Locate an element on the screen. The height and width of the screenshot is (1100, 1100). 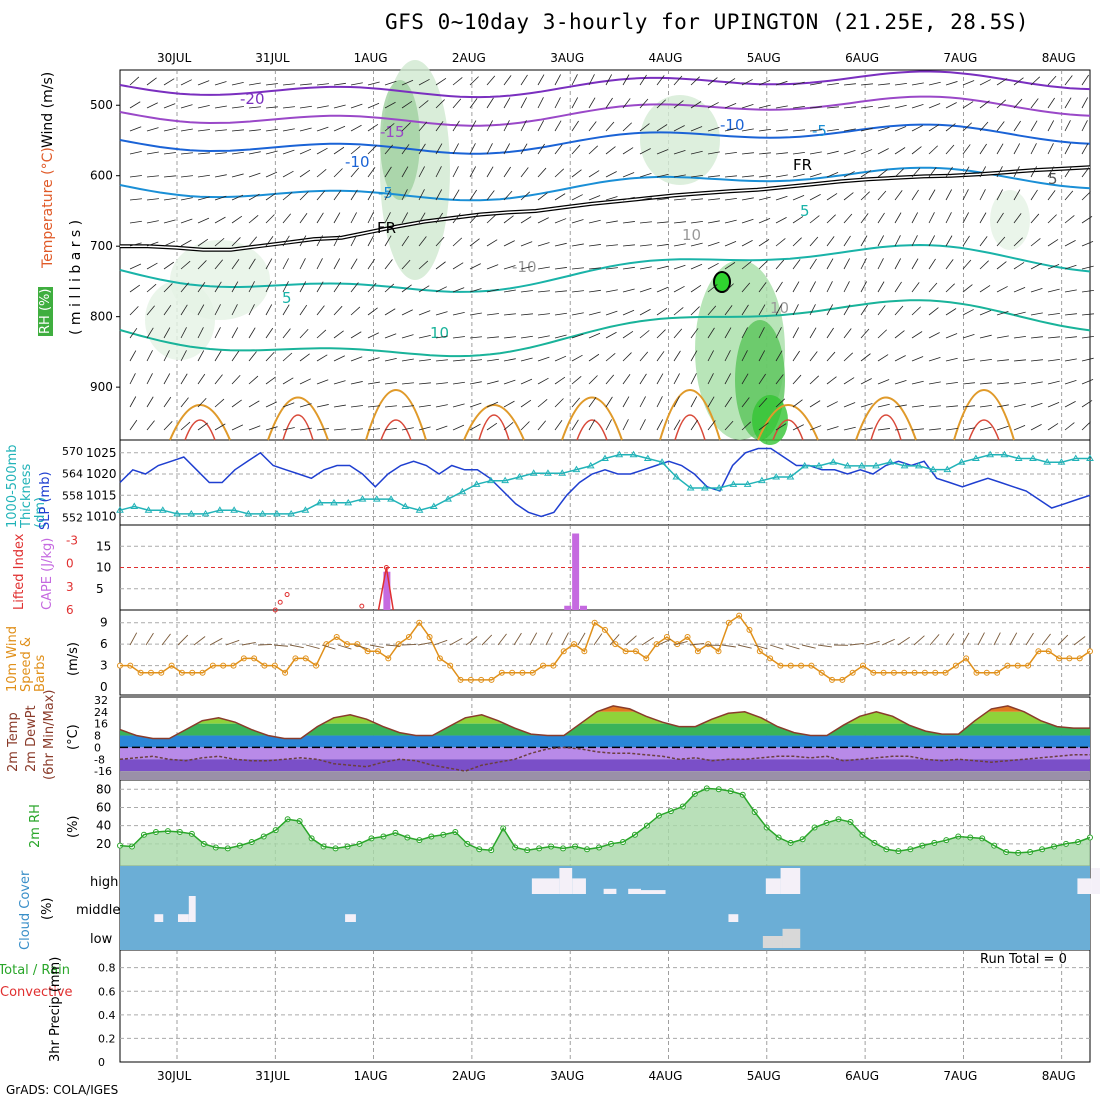
slp-ytick: 1020 is located at coordinates (101, 474).